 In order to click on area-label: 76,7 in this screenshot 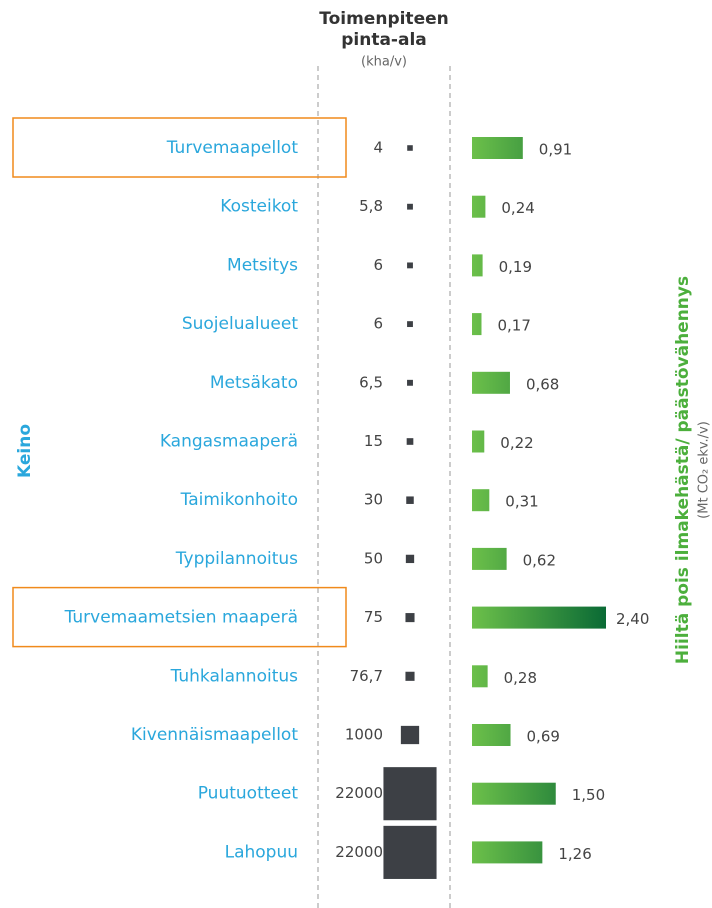, I will do `click(366, 676)`.